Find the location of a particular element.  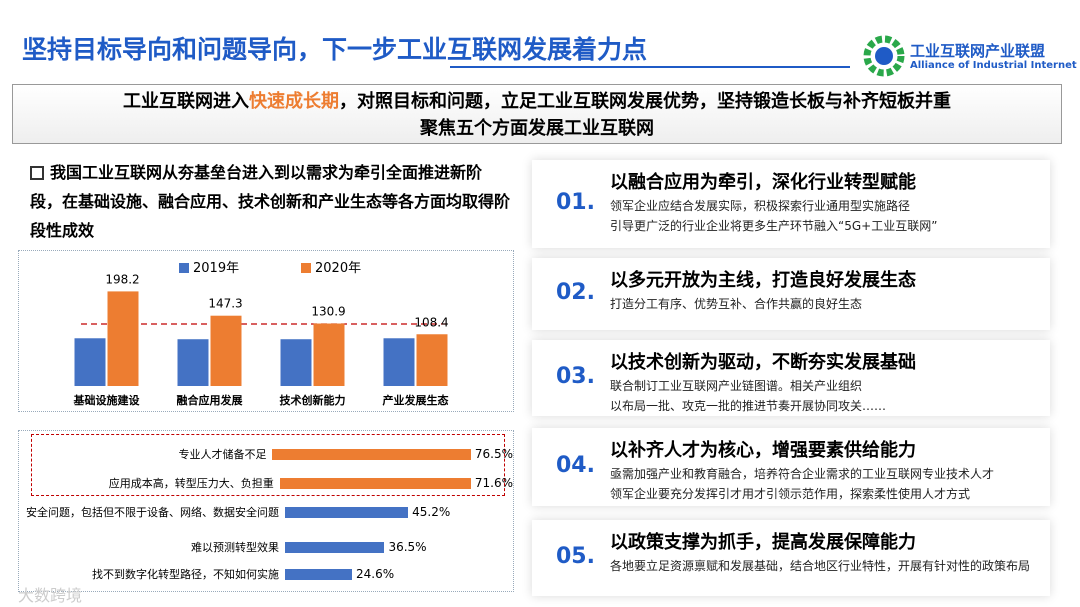

item-title: 以政策支撑为抓手，提高发展保障能力 is located at coordinates (763, 542).